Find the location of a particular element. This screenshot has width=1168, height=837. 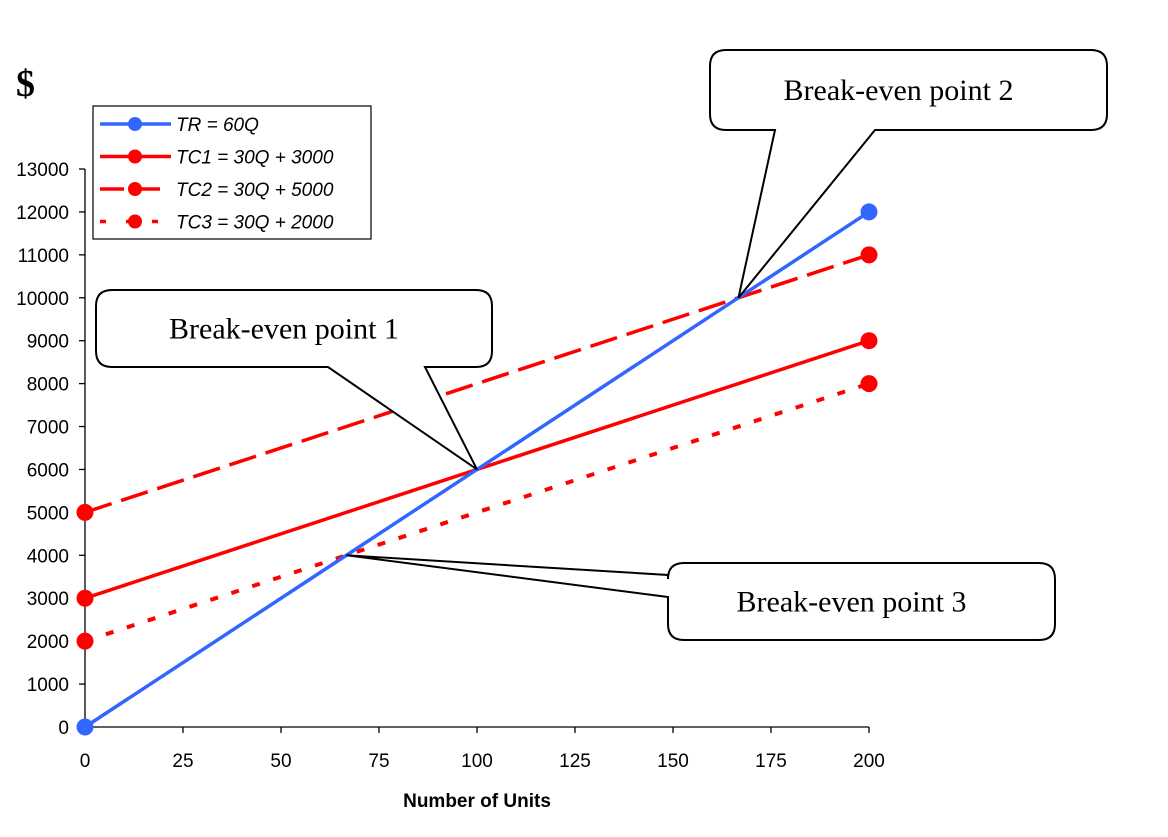

y-tick-label: 7000 is located at coordinates (48, 428).